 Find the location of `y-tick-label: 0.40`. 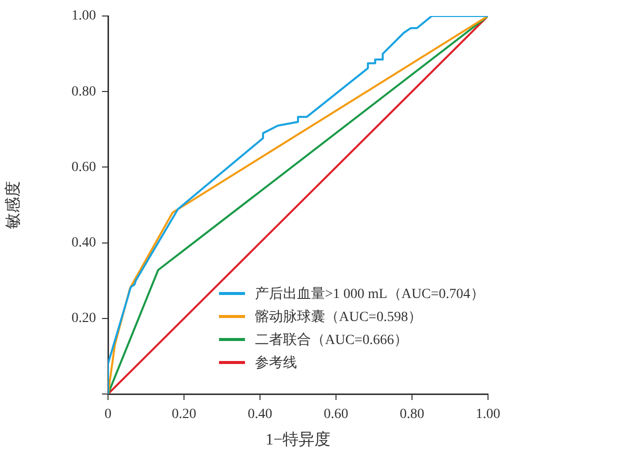

y-tick-label: 0.40 is located at coordinates (84, 242).